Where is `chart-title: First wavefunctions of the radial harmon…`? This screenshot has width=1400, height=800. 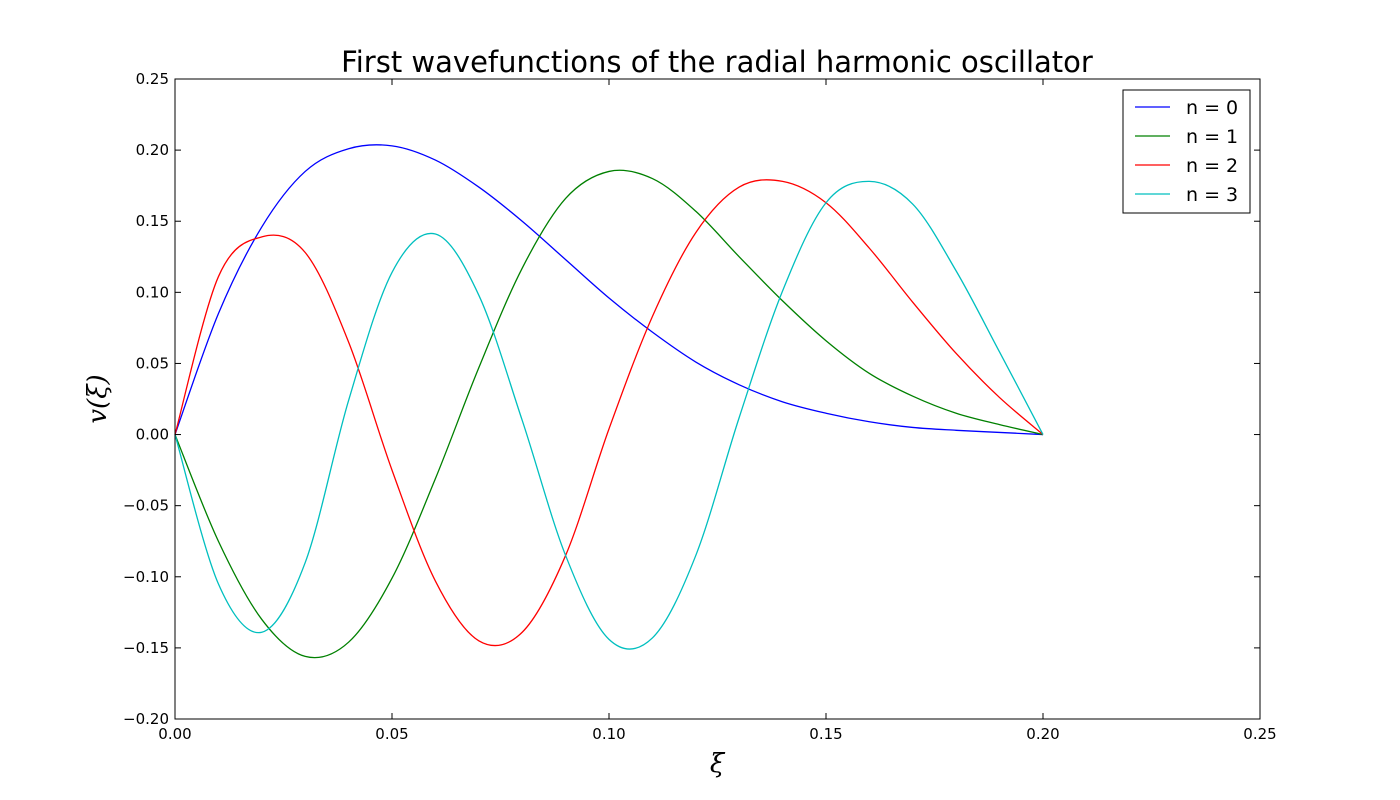 chart-title: First wavefunctions of the radial harmon… is located at coordinates (717, 62).